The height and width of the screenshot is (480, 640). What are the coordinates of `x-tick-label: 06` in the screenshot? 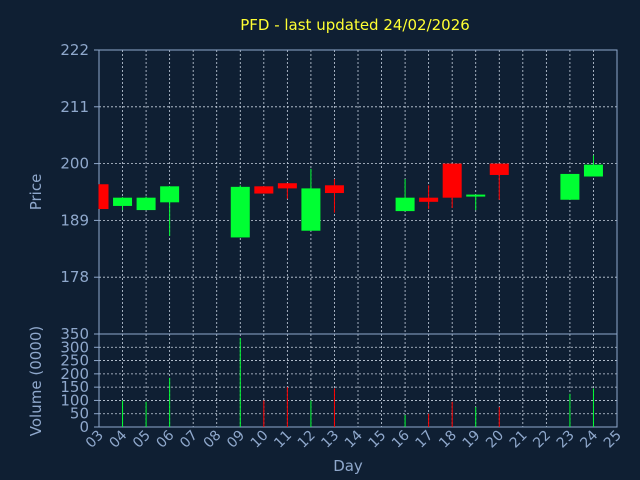 It's located at (166, 439).